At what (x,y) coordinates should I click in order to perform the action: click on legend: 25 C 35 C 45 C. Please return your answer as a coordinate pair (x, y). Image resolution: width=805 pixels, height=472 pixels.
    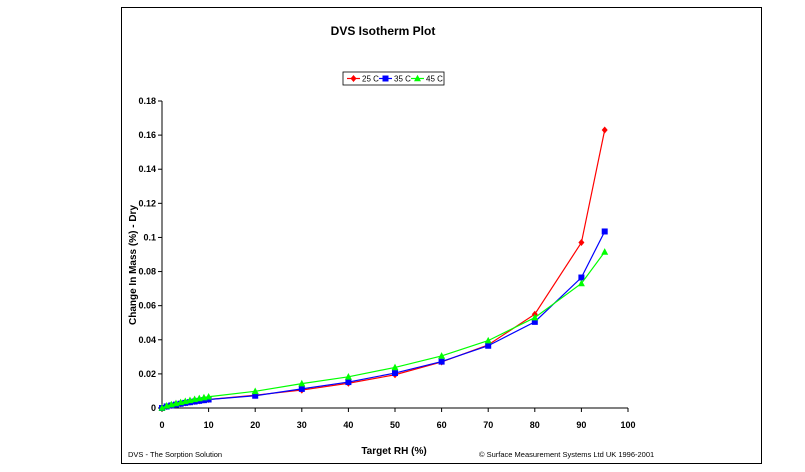
    Looking at the image, I should click on (393, 78).